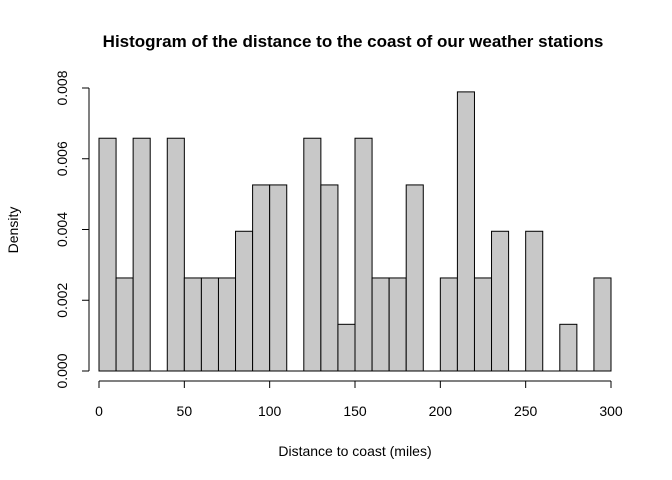 This screenshot has height=480, width=672. I want to click on x-tick-label: 0, so click(99, 411).